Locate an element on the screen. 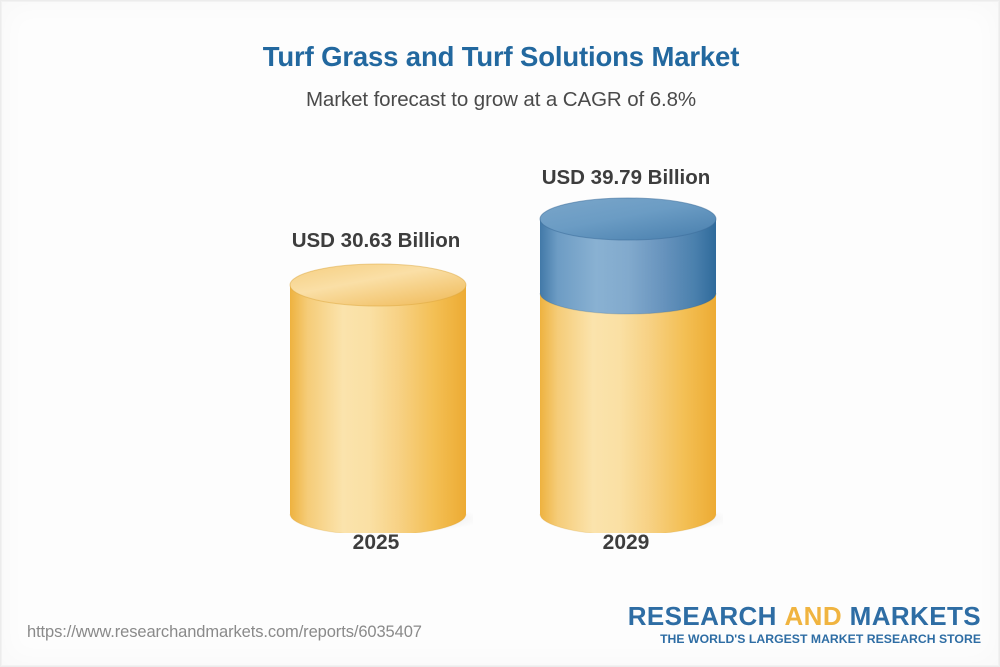 This screenshot has height=667, width=1000. bar-value-label-2025: USD 30.63 Billion is located at coordinates (376, 240).